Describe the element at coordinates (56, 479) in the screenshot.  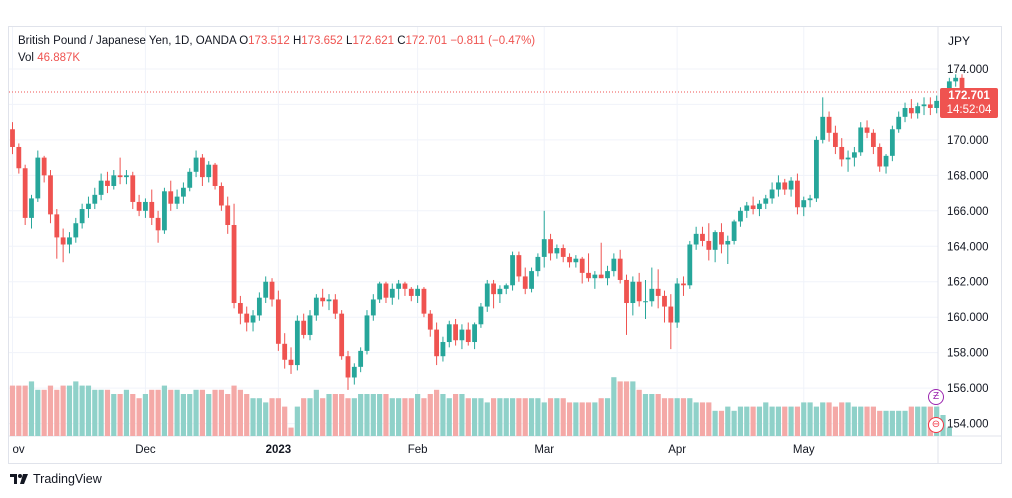
I see `brand-logo: TradingView` at that location.